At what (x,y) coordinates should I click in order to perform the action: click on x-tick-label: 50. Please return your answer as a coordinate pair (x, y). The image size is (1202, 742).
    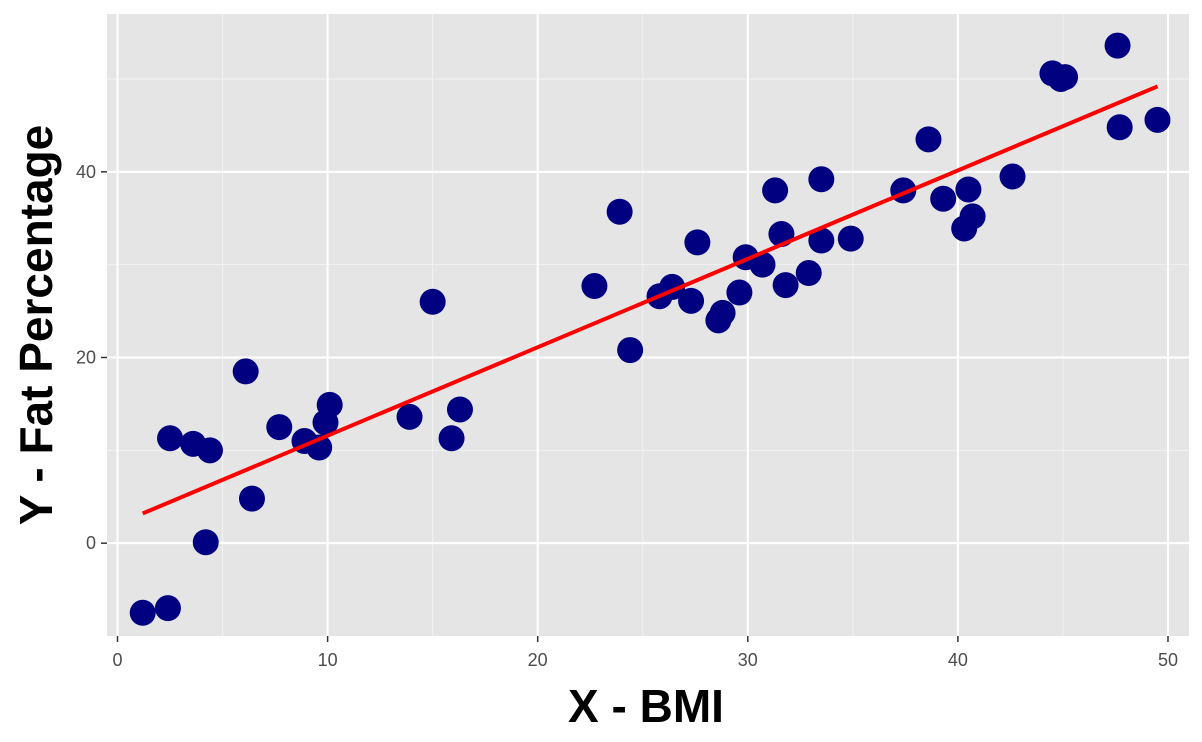
    Looking at the image, I should click on (1168, 660).